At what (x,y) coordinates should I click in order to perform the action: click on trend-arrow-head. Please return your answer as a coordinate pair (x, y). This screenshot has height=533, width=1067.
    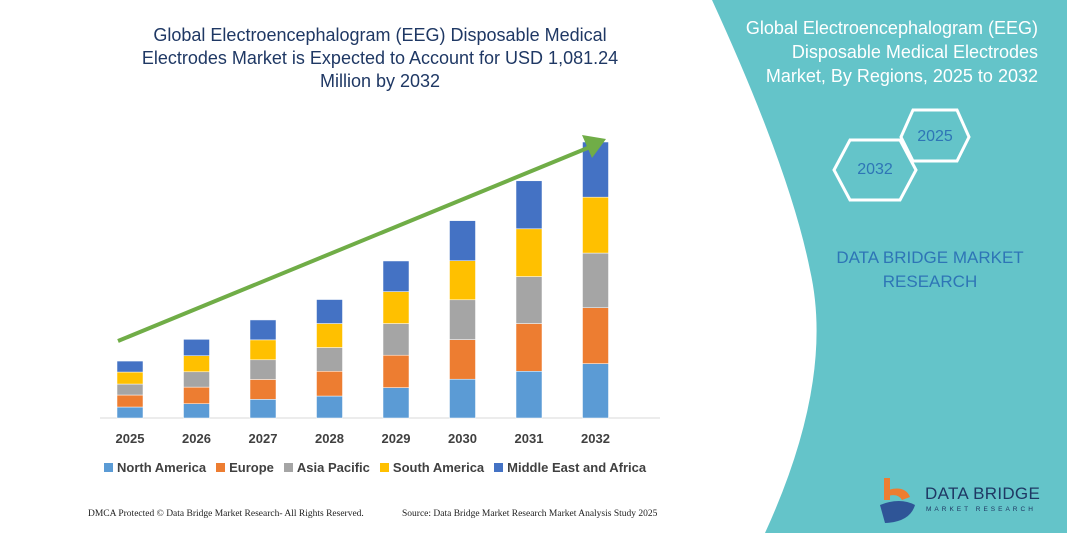
    Looking at the image, I should click on (594, 146).